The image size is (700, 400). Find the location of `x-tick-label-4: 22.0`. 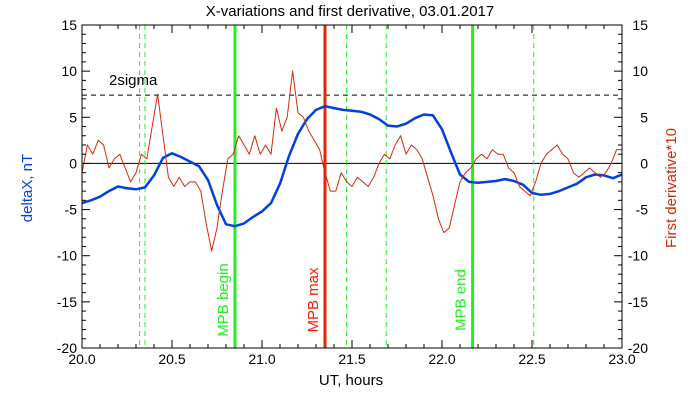

x-tick-label-4: 22.0 is located at coordinates (441, 359).